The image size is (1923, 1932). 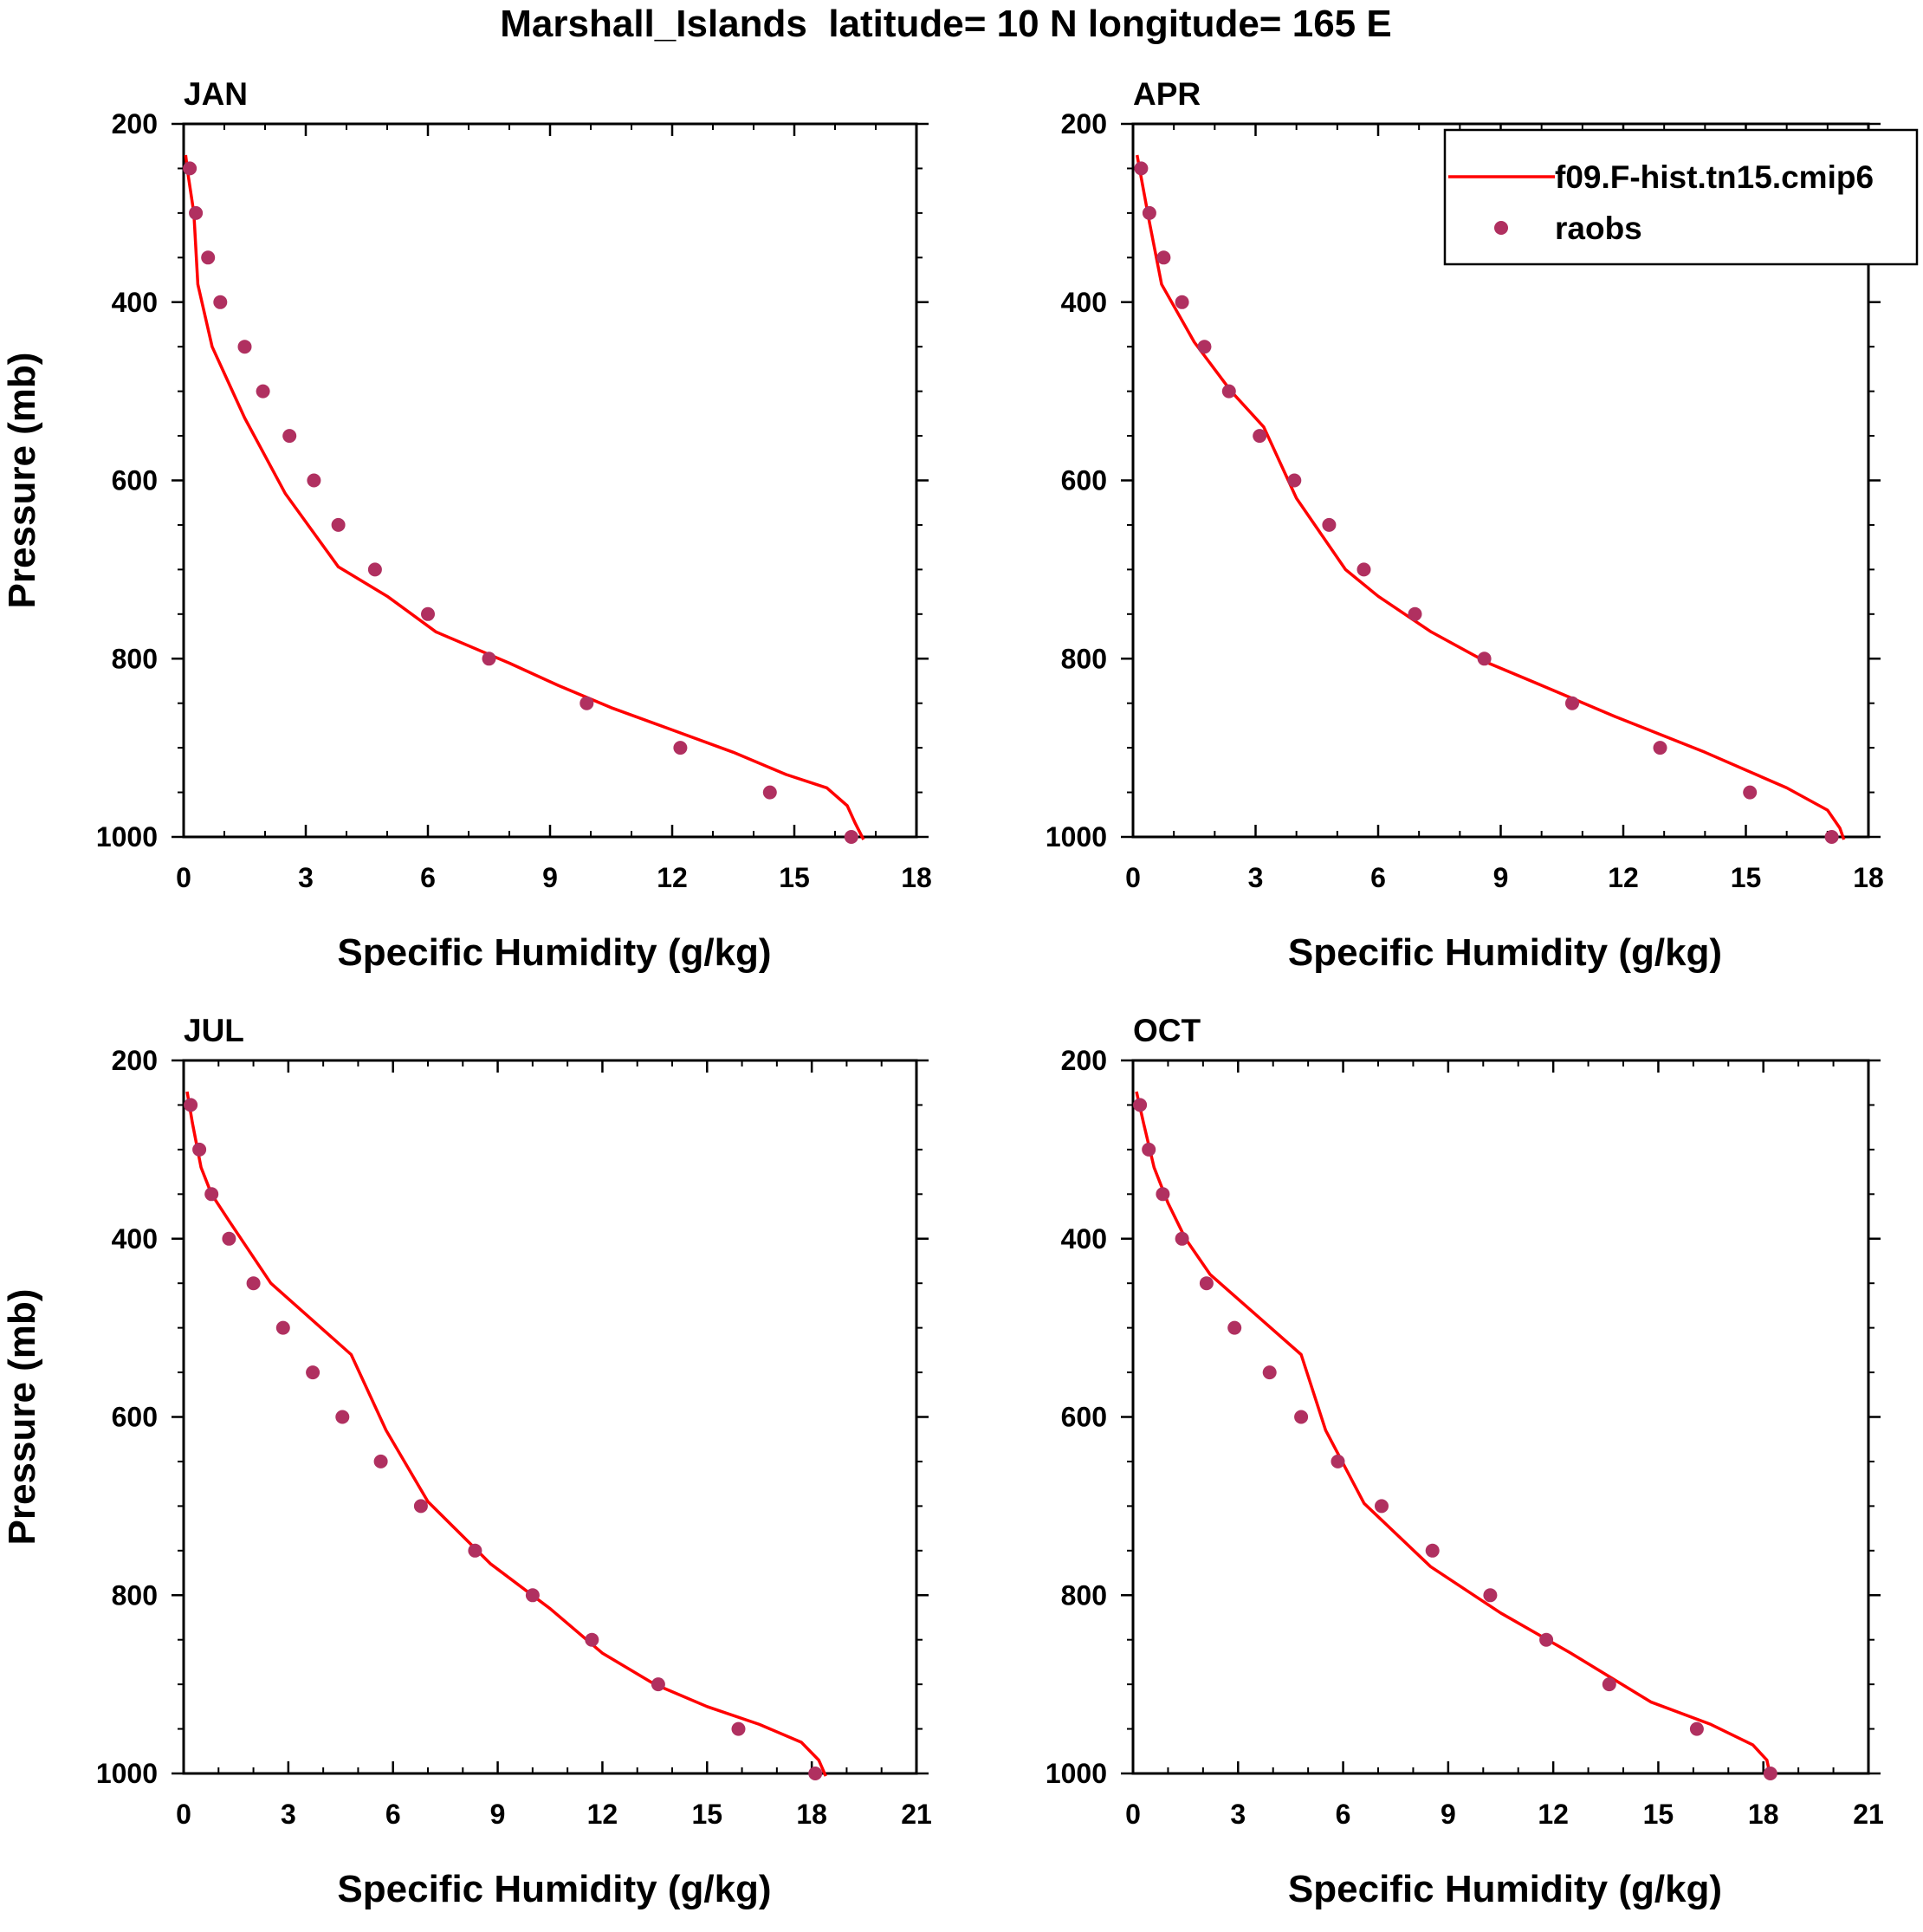 I want to click on apr-ytick-label: 600, so click(x=1084, y=481).